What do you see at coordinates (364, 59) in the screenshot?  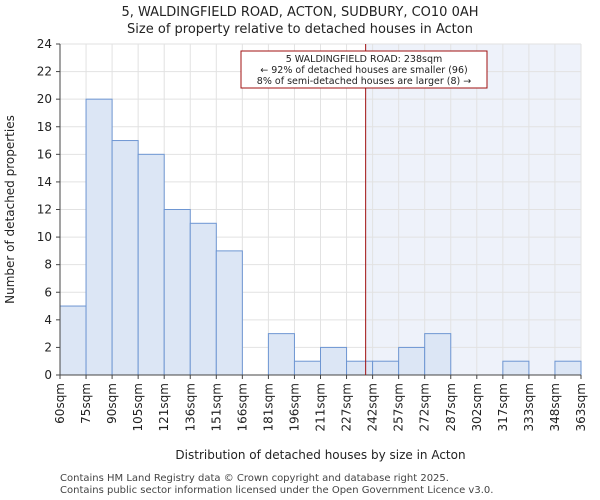 I see `annotation-line-1: 5 WALDINGFIELD ROAD: 238sqm` at bounding box center [364, 59].